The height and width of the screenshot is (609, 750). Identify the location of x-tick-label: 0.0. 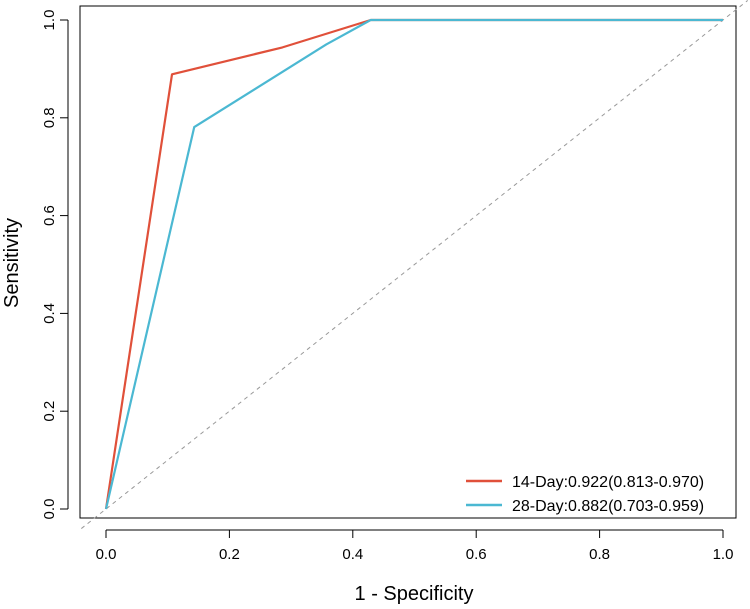
(106, 554).